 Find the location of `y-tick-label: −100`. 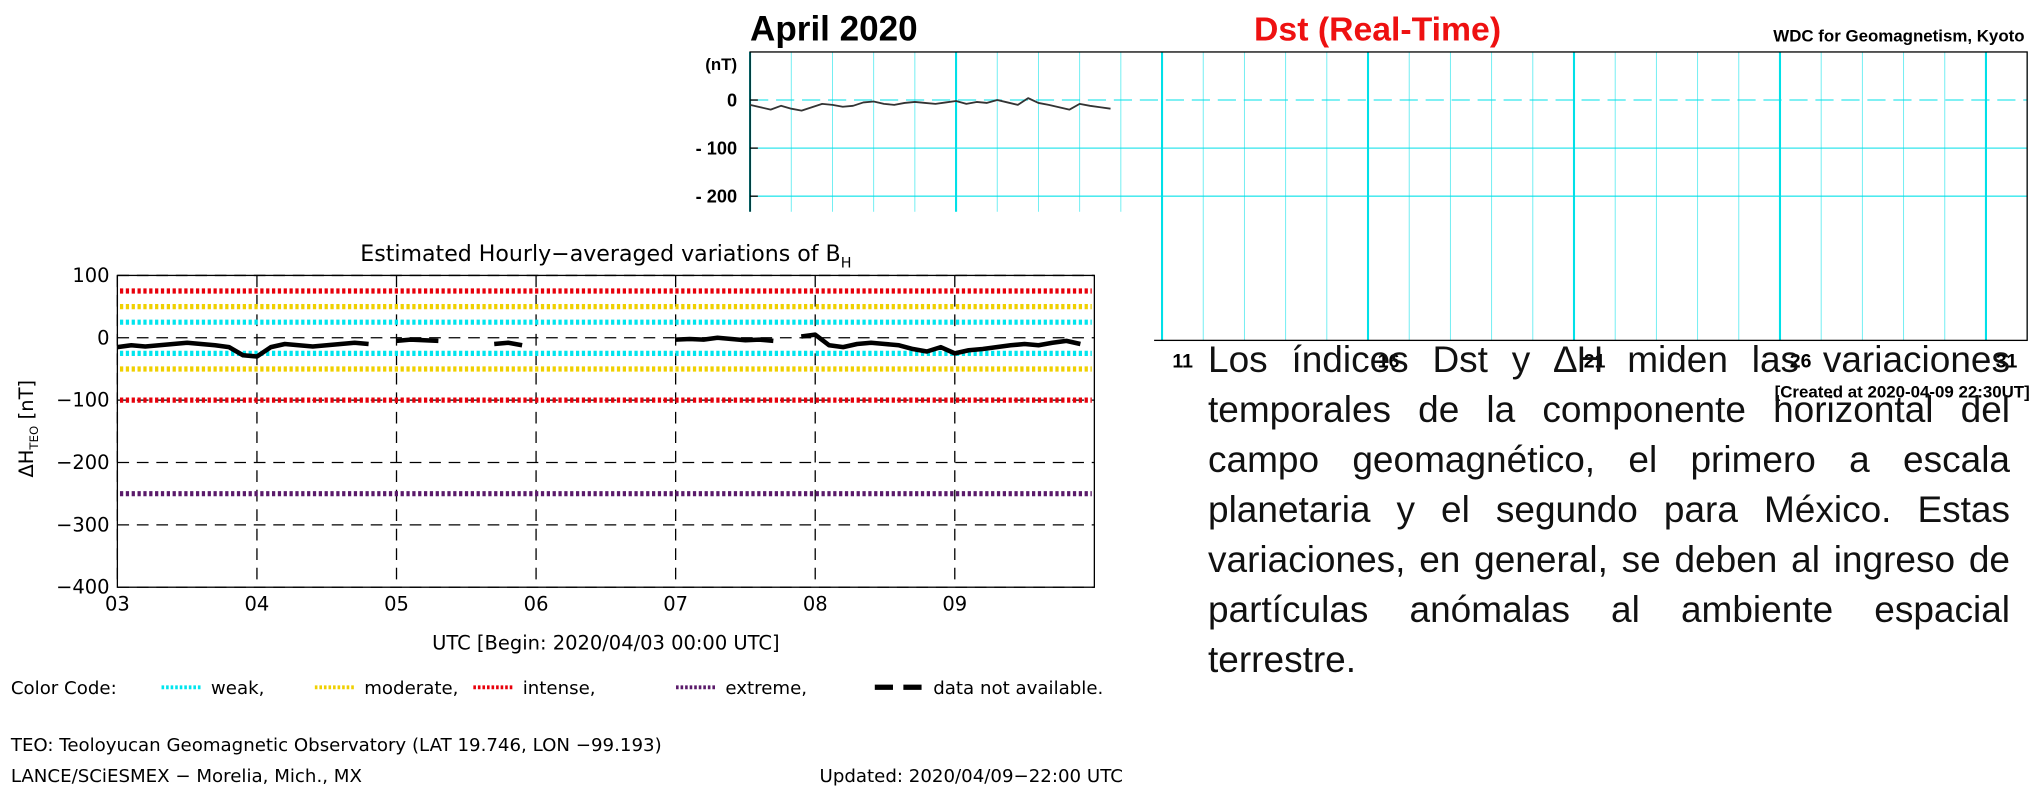

y-tick-label: −100 is located at coordinates (82, 400).